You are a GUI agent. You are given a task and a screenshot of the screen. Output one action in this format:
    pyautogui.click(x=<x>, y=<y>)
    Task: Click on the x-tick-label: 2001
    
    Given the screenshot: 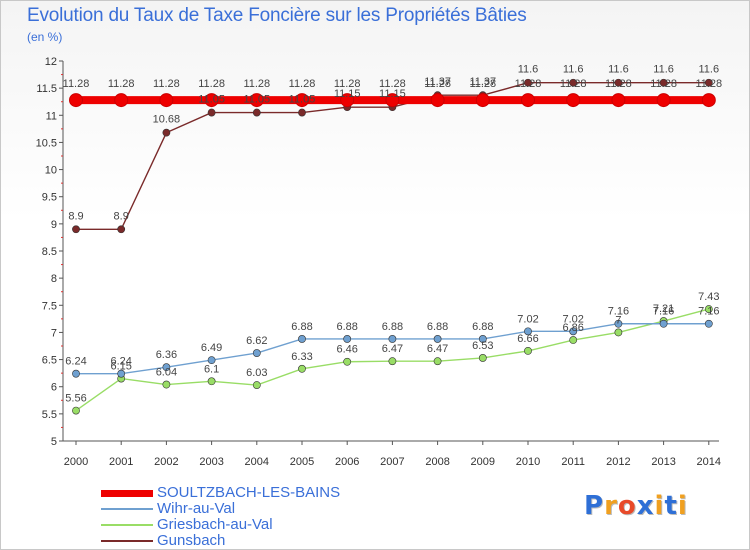 What is the action you would take?
    pyautogui.click(x=121, y=462)
    